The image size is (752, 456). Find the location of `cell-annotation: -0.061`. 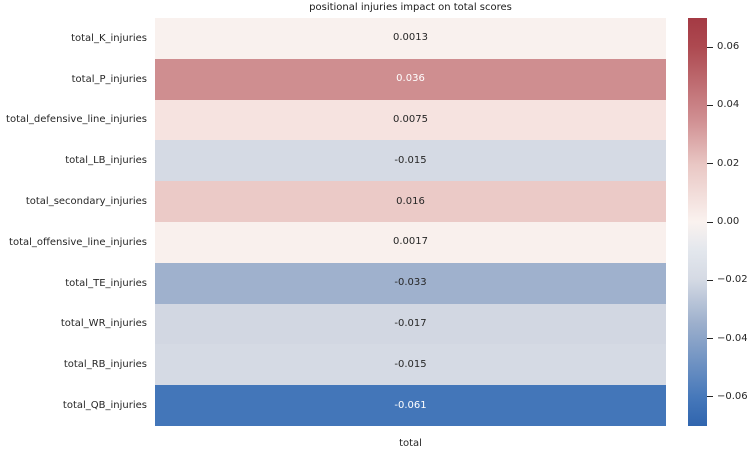

cell-annotation: -0.061 is located at coordinates (410, 405).